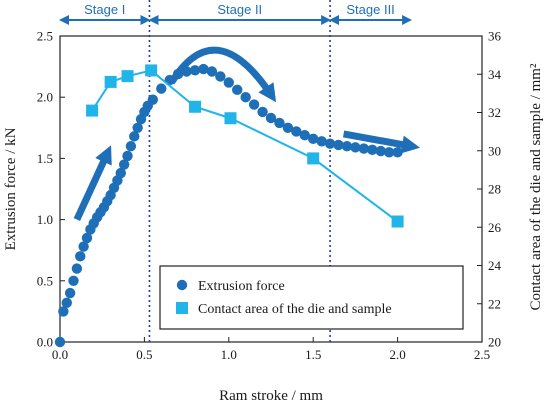 Image resolution: width=550 pixels, height=406 pixels. I want to click on x-tick-label: 1.5, so click(313, 354).